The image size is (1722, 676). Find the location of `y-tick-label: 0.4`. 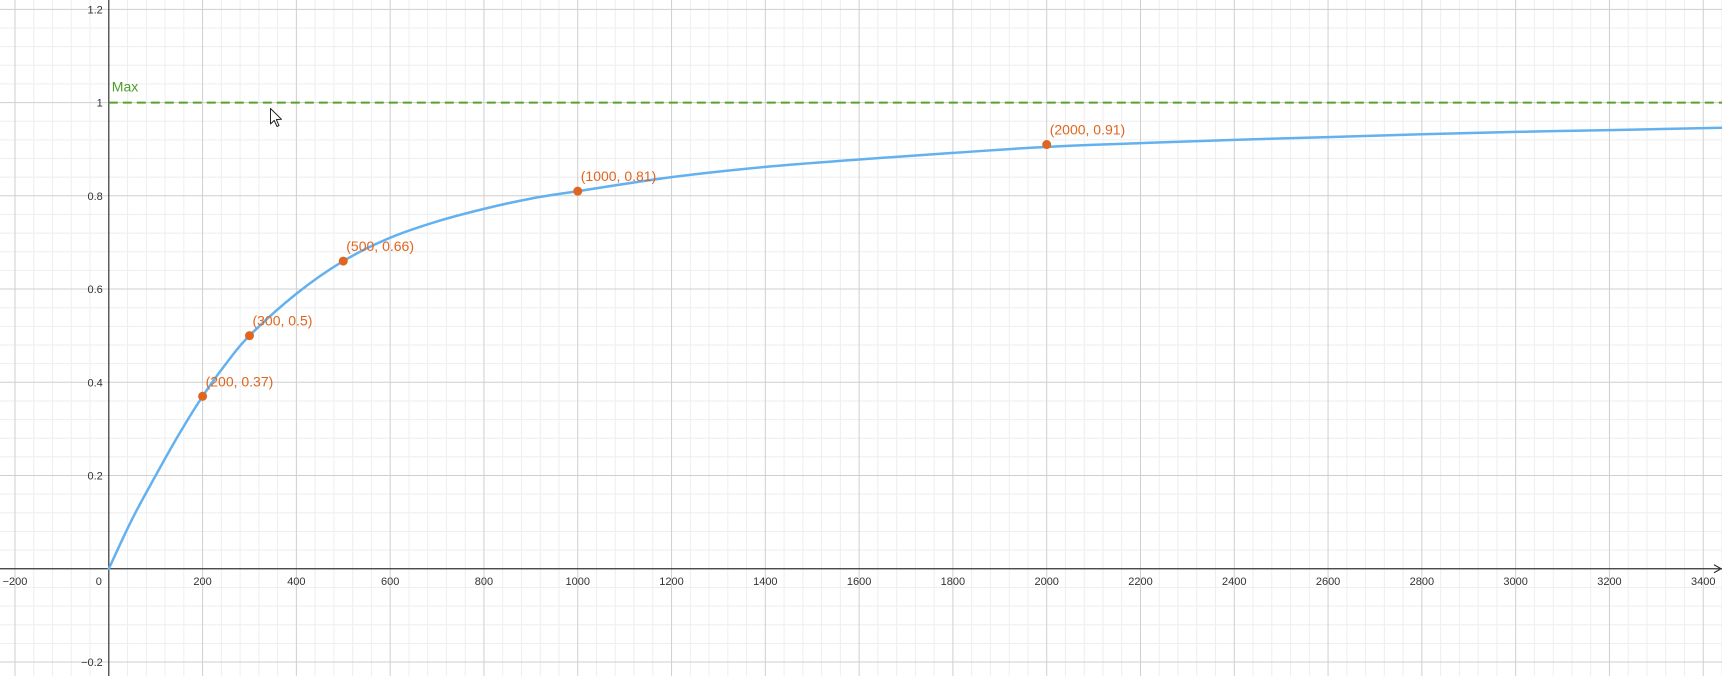

y-tick-label: 0.4 is located at coordinates (95, 383).